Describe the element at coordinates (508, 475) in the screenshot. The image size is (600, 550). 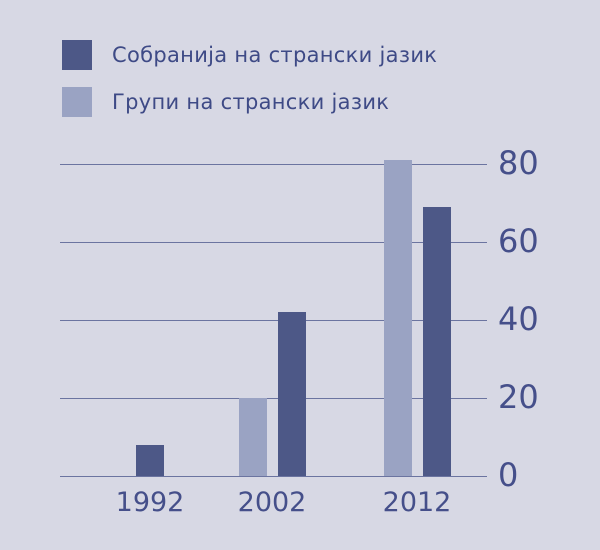
I see `y-axis-label-0: 0` at that location.